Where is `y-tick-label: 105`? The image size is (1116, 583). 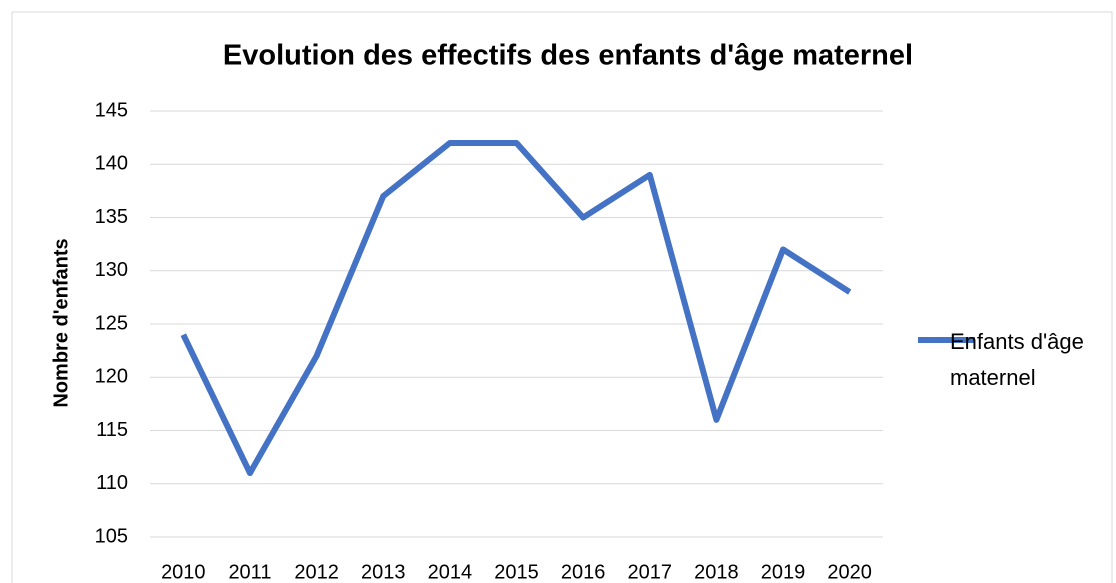
y-tick-label: 105 is located at coordinates (111, 536).